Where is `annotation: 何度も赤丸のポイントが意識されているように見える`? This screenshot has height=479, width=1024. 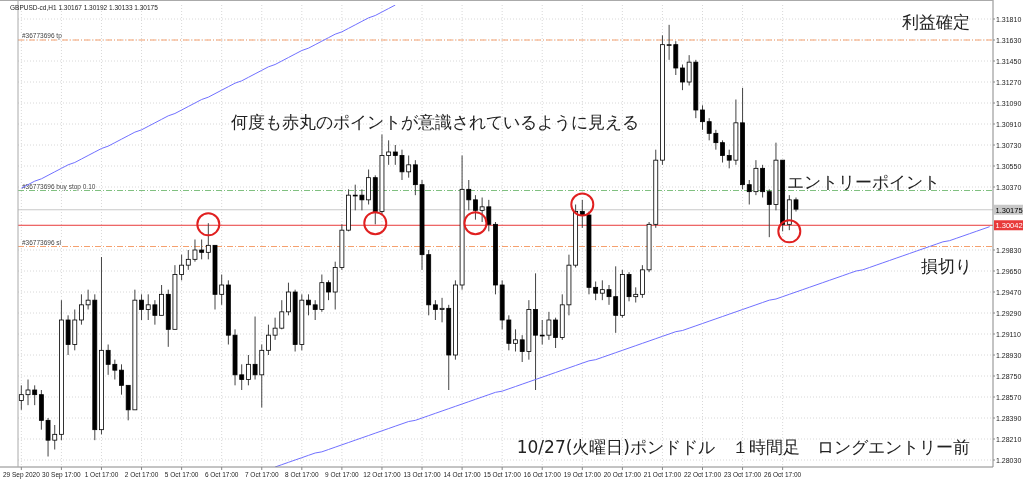 annotation: 何度も赤丸のポイントが意識されているように見える is located at coordinates (435, 122).